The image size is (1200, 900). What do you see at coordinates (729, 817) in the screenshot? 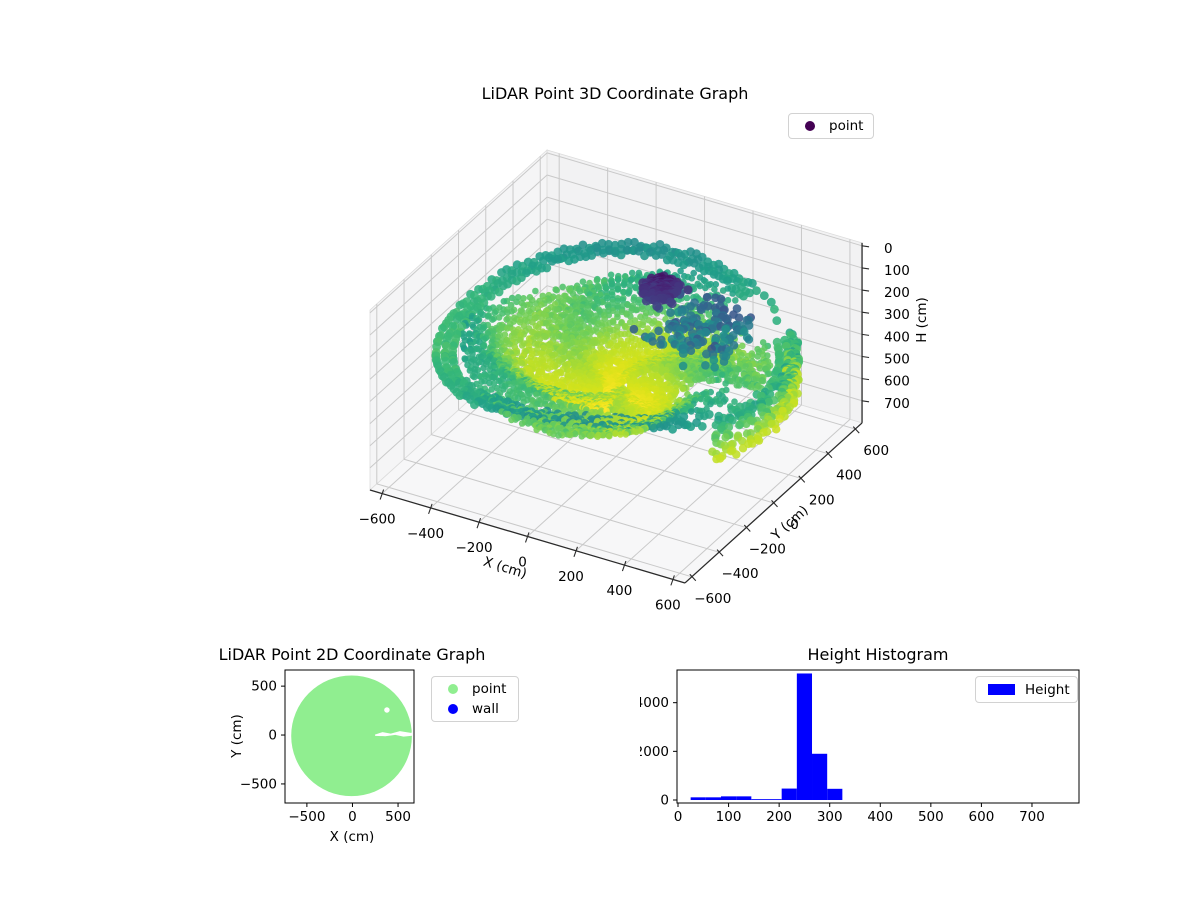
I see `x-tick-label: 100` at bounding box center [729, 817].